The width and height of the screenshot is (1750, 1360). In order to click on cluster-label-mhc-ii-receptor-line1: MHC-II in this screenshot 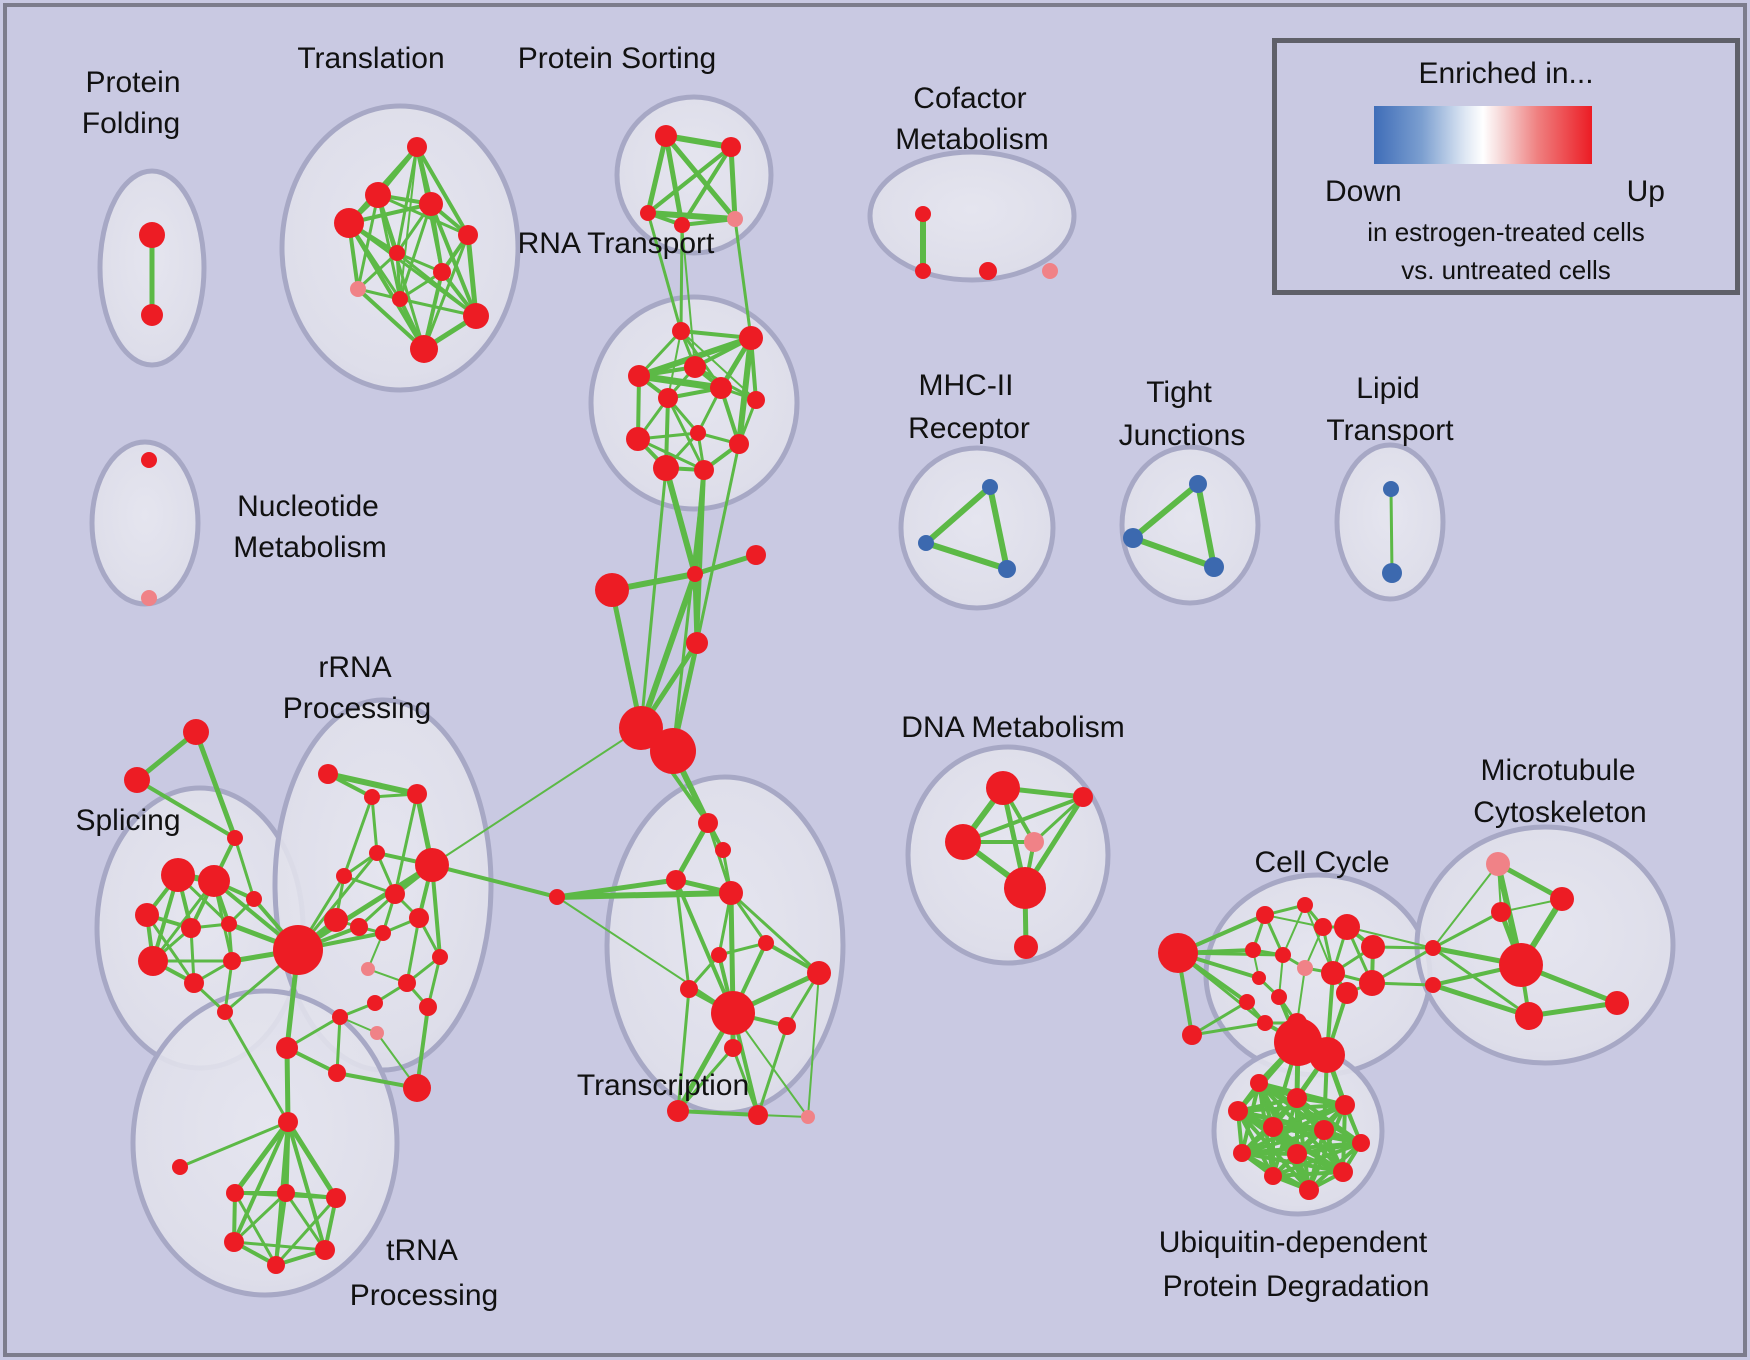, I will do `click(966, 385)`.